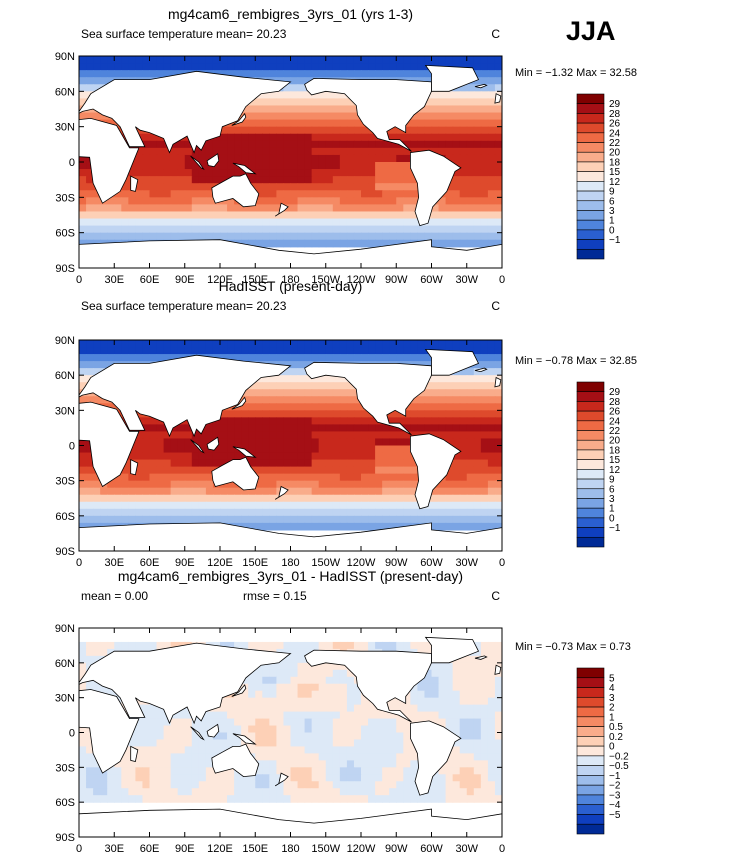  I want to click on lon-tick-label: 120E, so click(220, 849).